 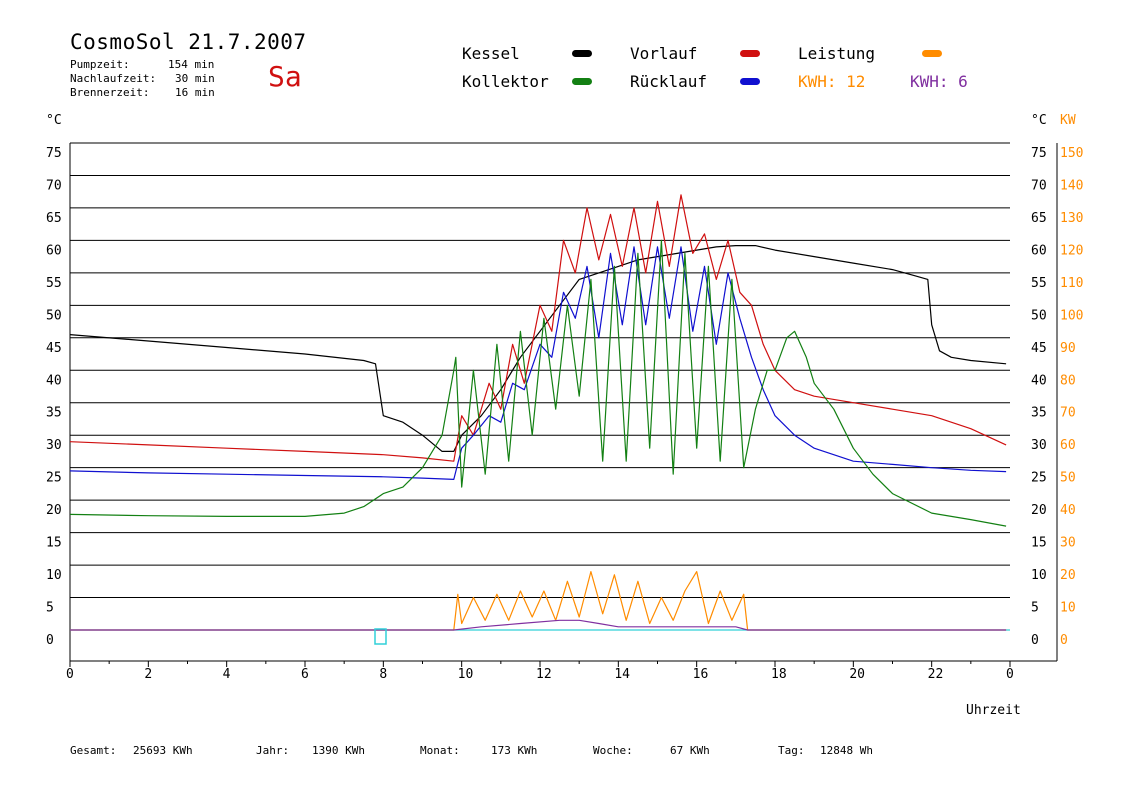 I want to click on y-right-tick-label: 15, so click(x=1039, y=543).